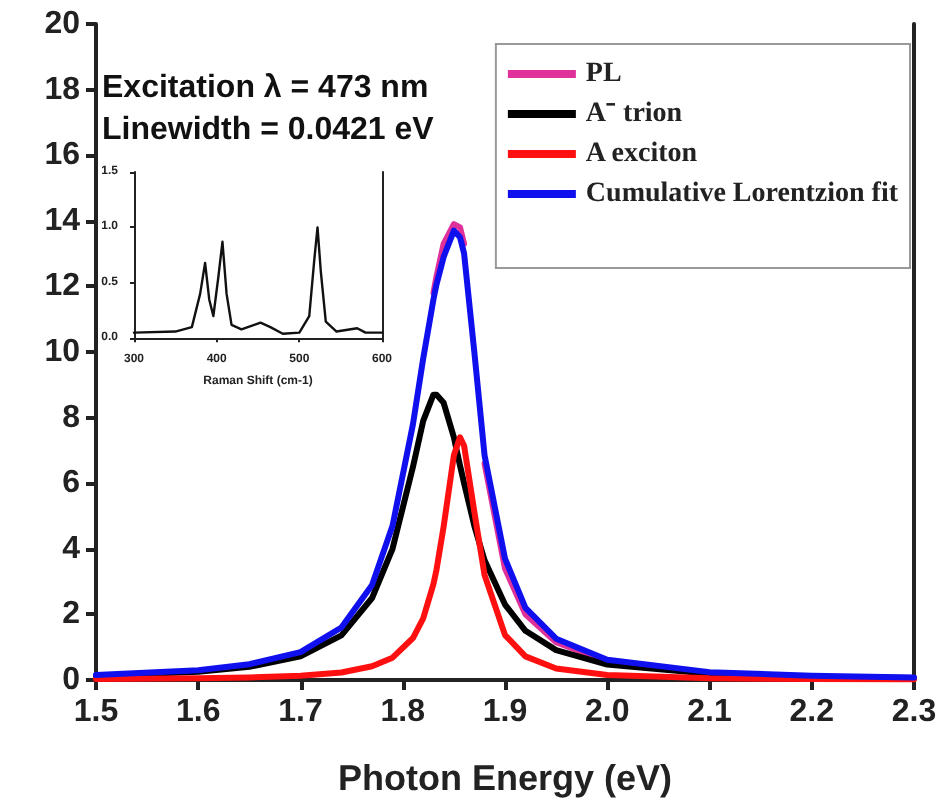 The height and width of the screenshot is (810, 952). Describe the element at coordinates (71, 548) in the screenshot. I see `y-tick-label: 4` at that location.